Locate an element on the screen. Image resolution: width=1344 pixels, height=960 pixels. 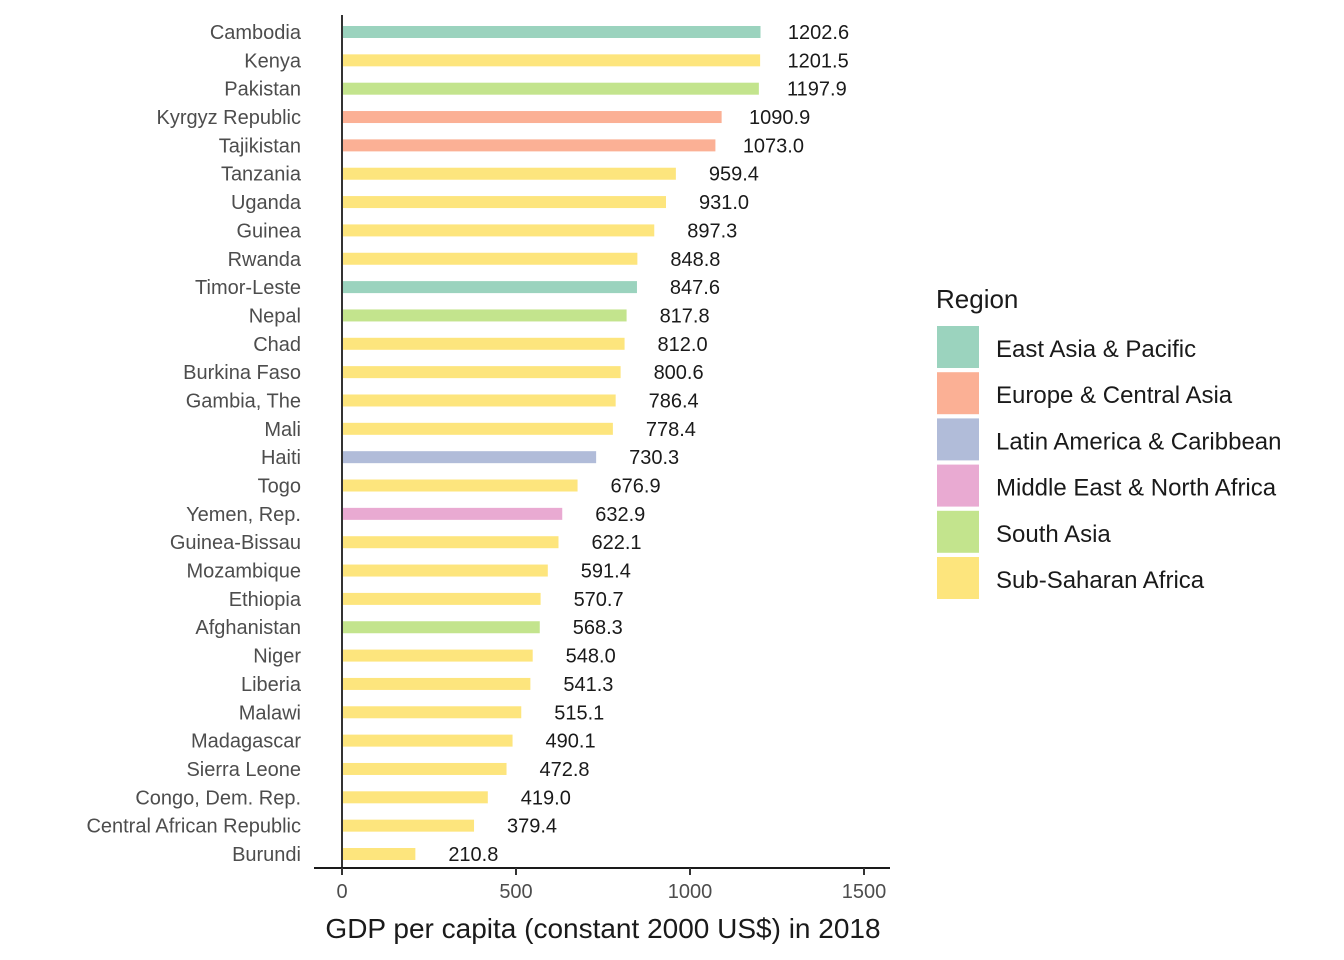
country-label: Timor-Leste is located at coordinates (248, 288).